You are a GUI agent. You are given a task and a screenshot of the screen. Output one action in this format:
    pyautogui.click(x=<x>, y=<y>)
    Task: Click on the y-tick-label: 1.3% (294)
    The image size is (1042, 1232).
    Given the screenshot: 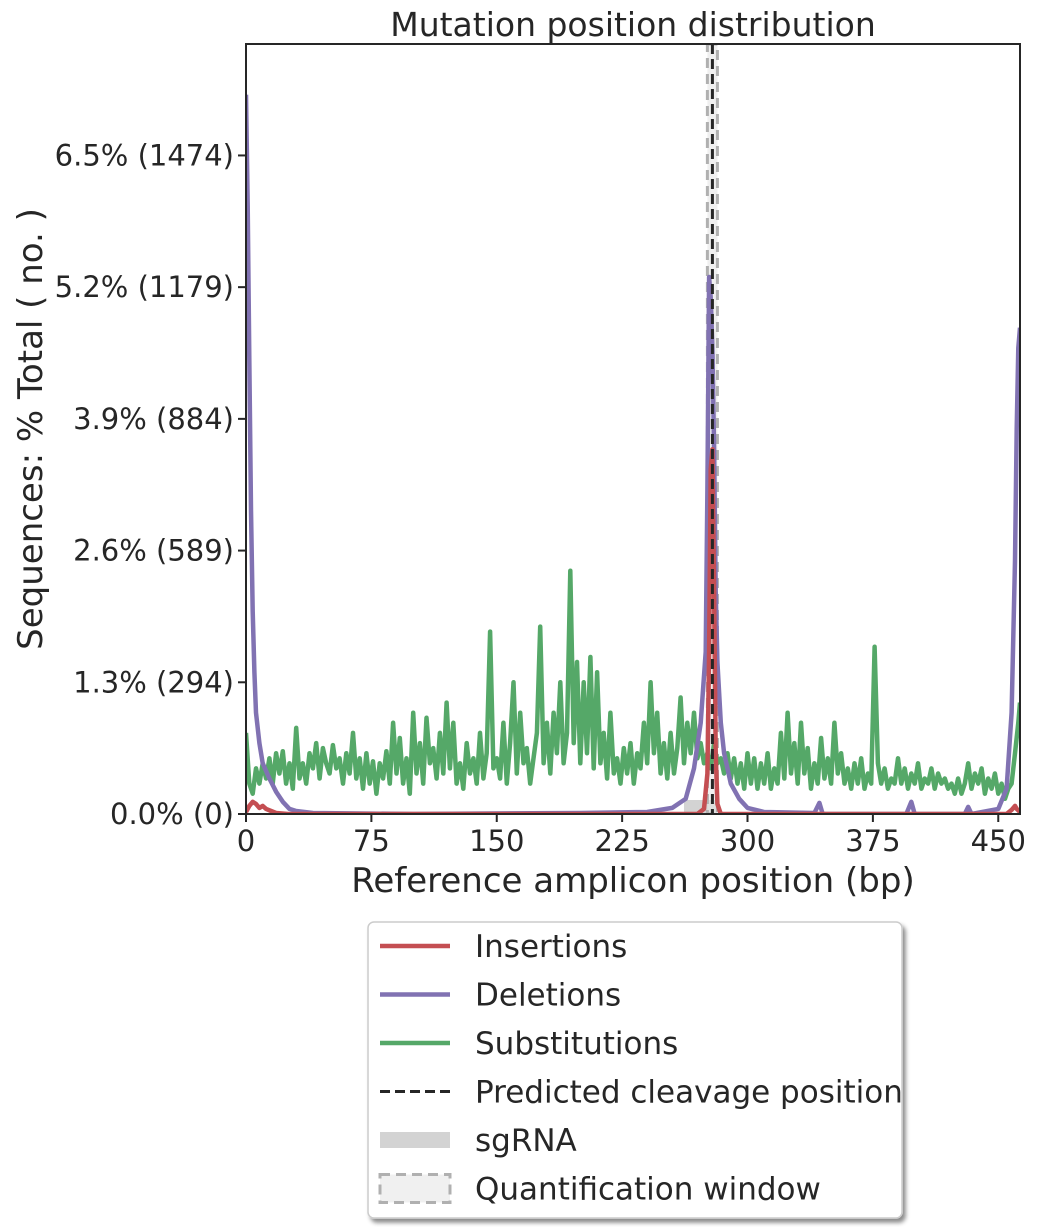 What is the action you would take?
    pyautogui.click(x=153, y=682)
    